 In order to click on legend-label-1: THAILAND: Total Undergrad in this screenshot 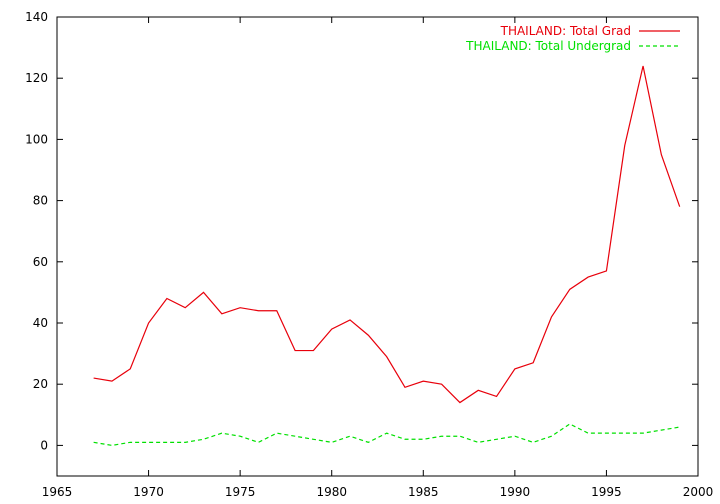, I will do `click(548, 46)`.